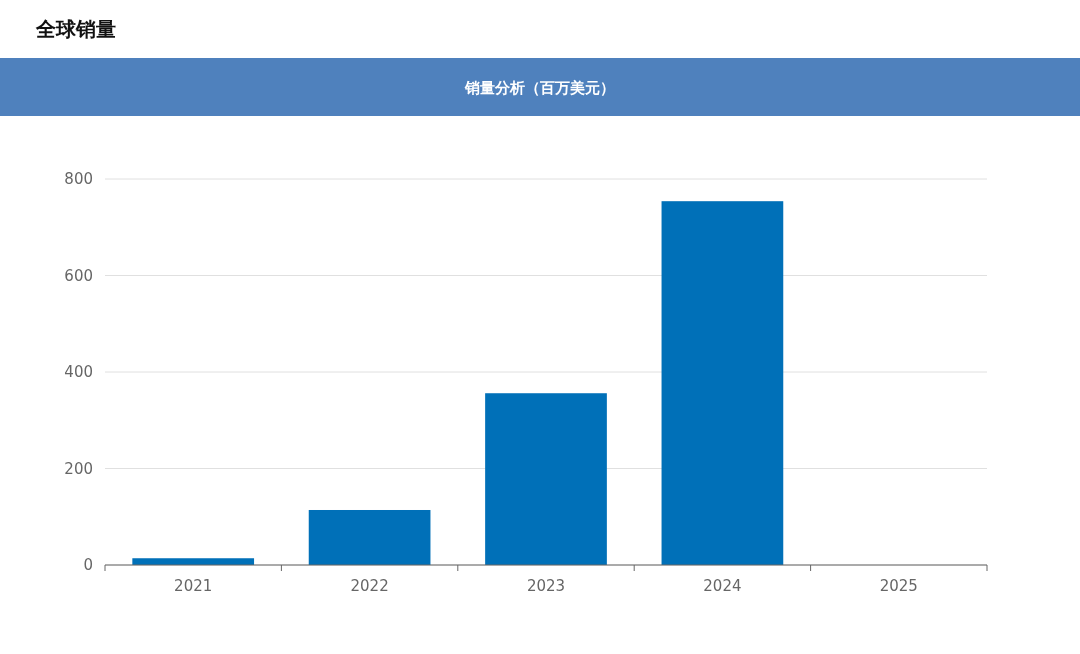 Image resolution: width=1080 pixels, height=654 pixels. What do you see at coordinates (78, 275) in the screenshot?
I see `y-tick-label: 600` at bounding box center [78, 275].